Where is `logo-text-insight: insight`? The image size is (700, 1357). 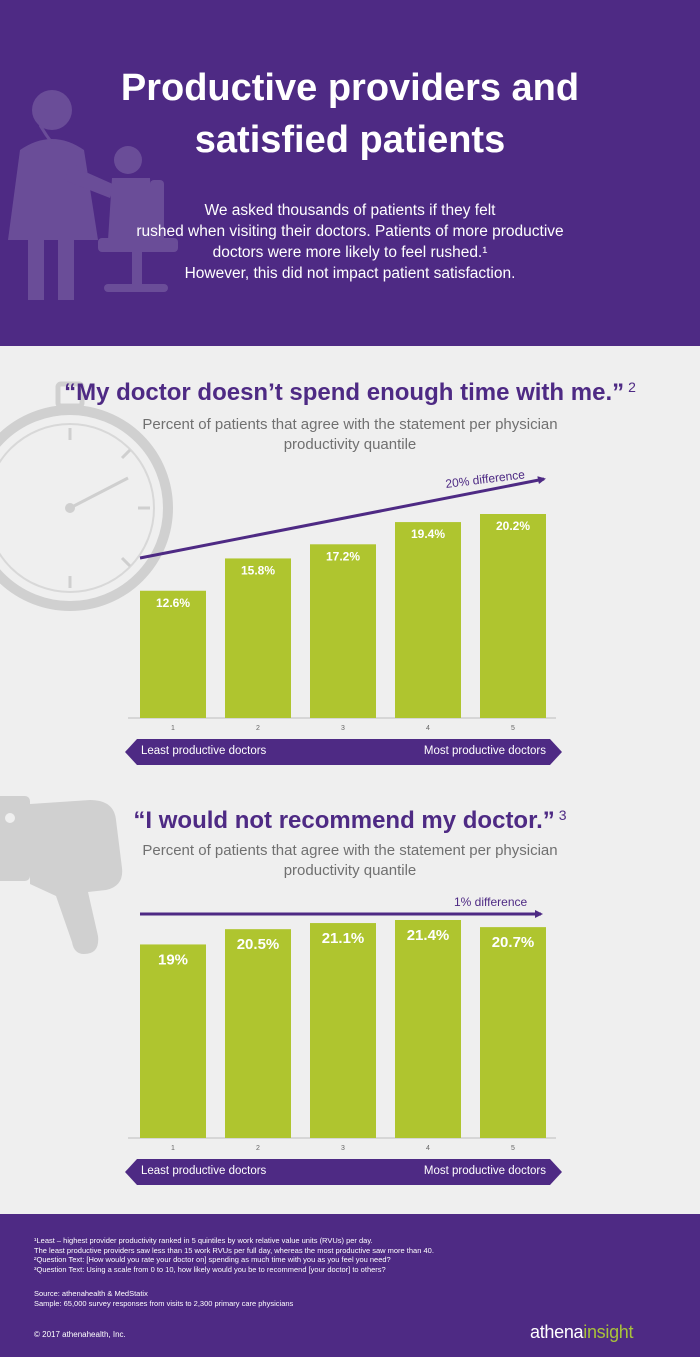 logo-text-insight: insight is located at coordinates (608, 1332).